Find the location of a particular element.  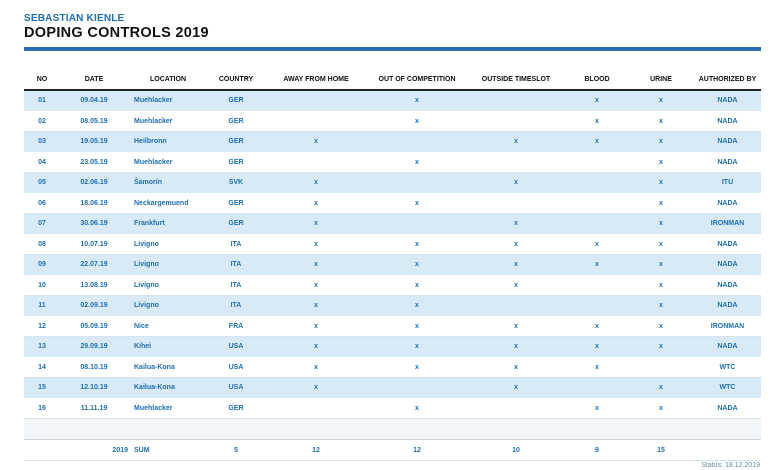

table-cell: 29.09.19 is located at coordinates (94, 347).